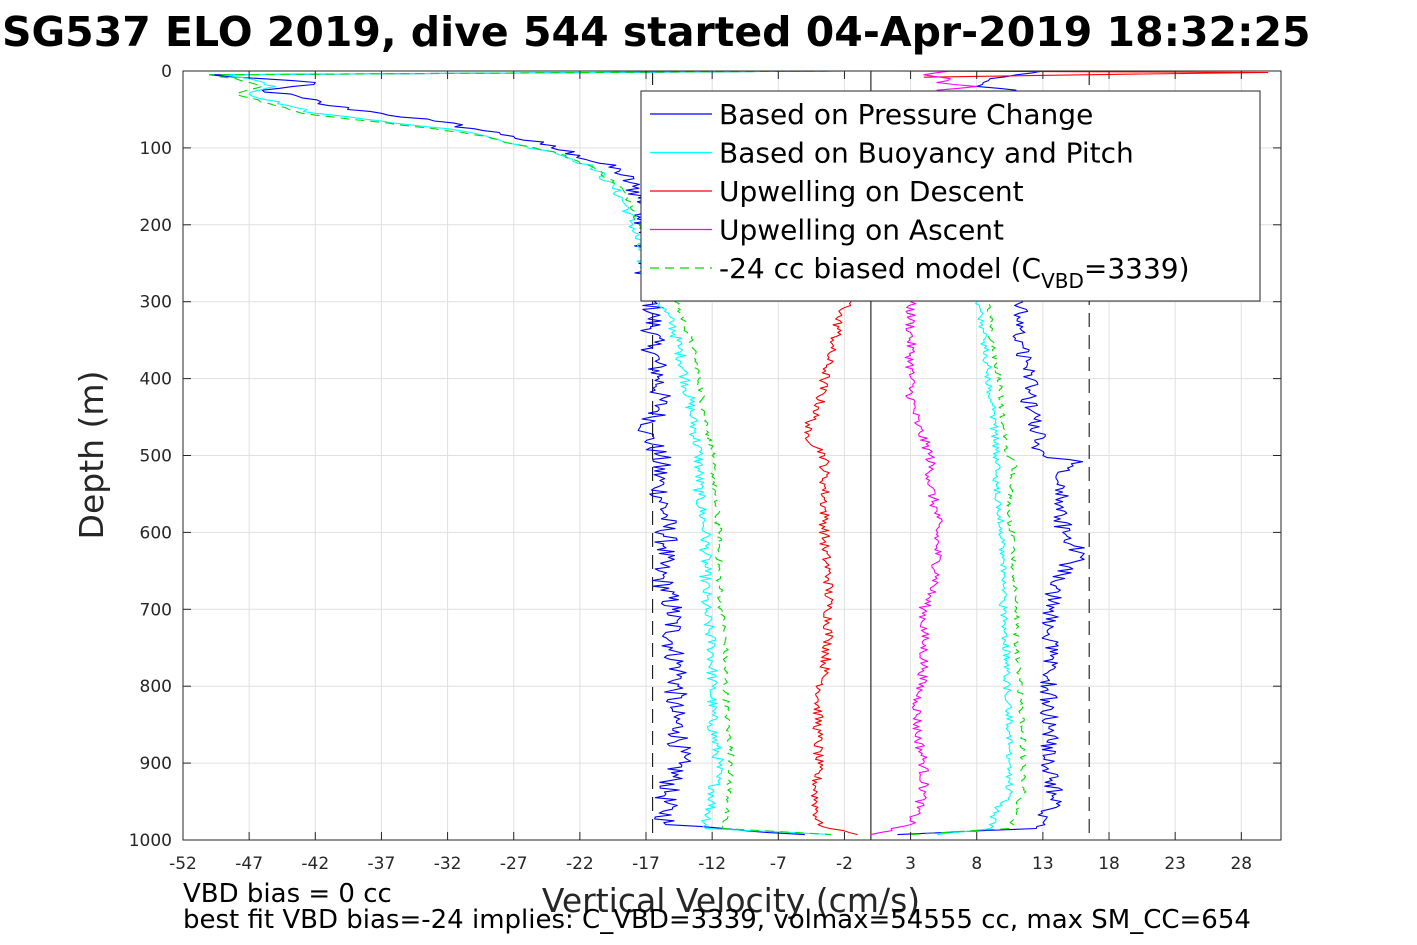 The width and height of the screenshot is (1417, 945). What do you see at coordinates (861, 230) in the screenshot?
I see `legend-label-3: Upwelling on Ascent` at bounding box center [861, 230].